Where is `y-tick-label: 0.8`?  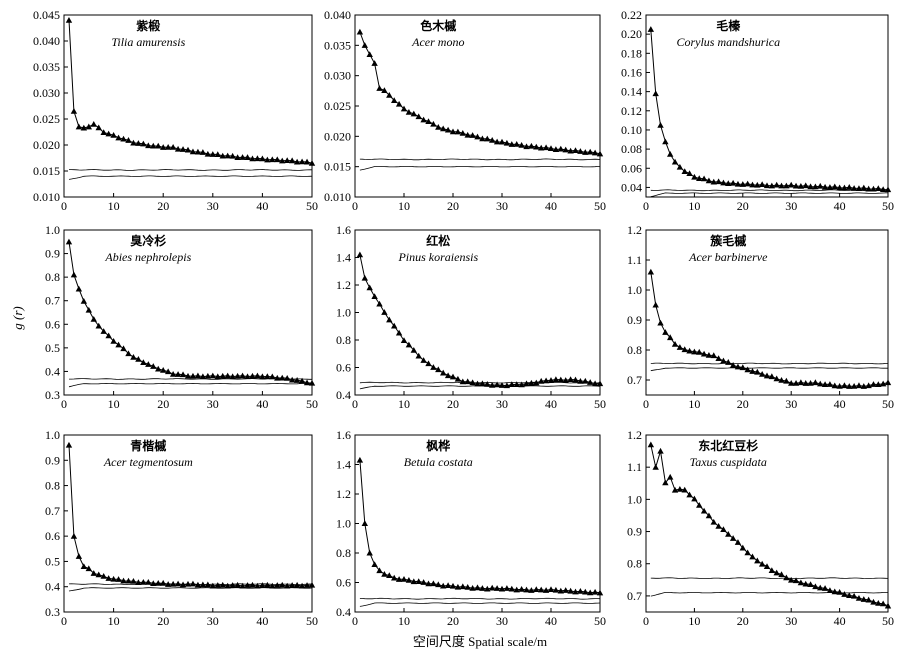 y-tick-label: 0.8 is located at coordinates (52, 277).